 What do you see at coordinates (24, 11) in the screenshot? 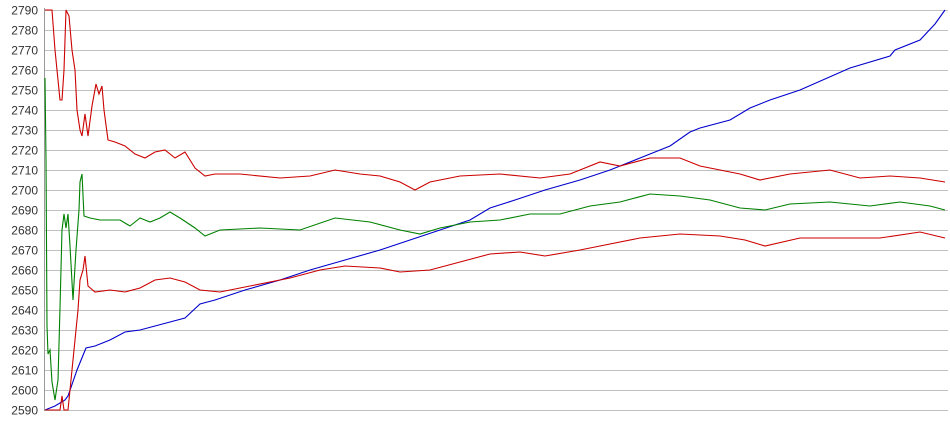
I see `y-tick-label: 2790` at bounding box center [24, 11].